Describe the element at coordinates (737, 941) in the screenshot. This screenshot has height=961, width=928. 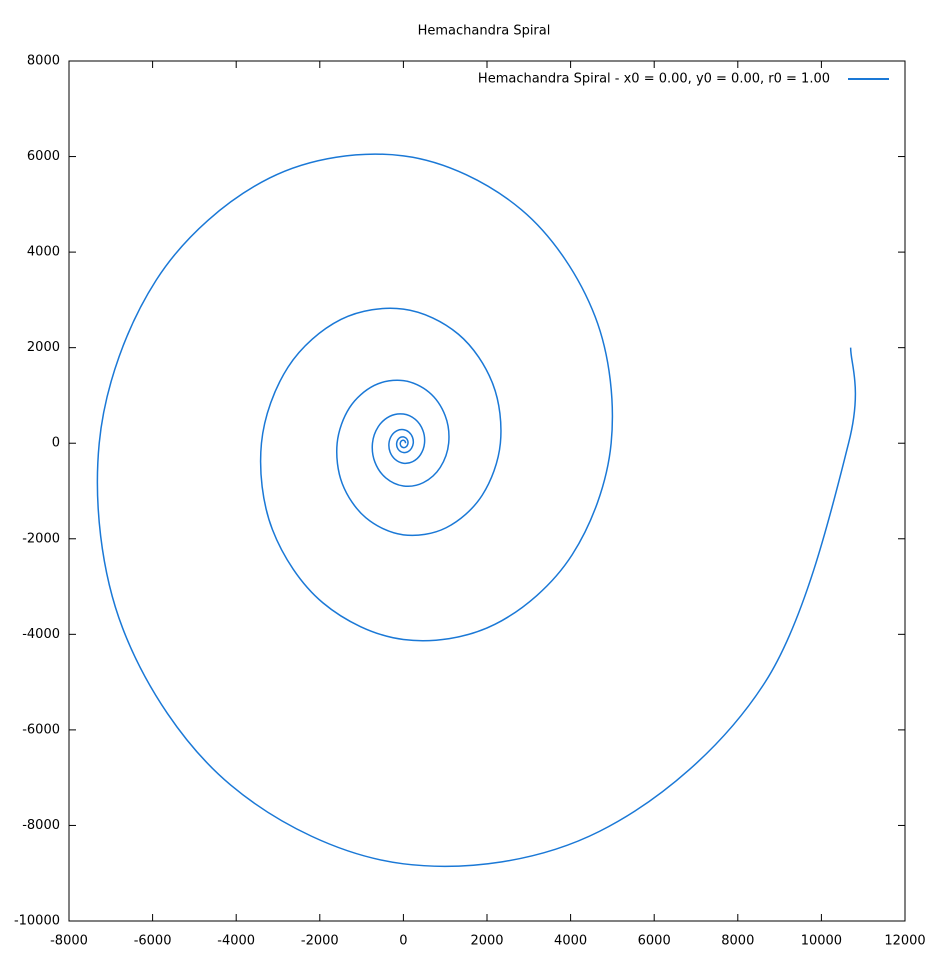
I see `x-tick-label: 8000` at that location.